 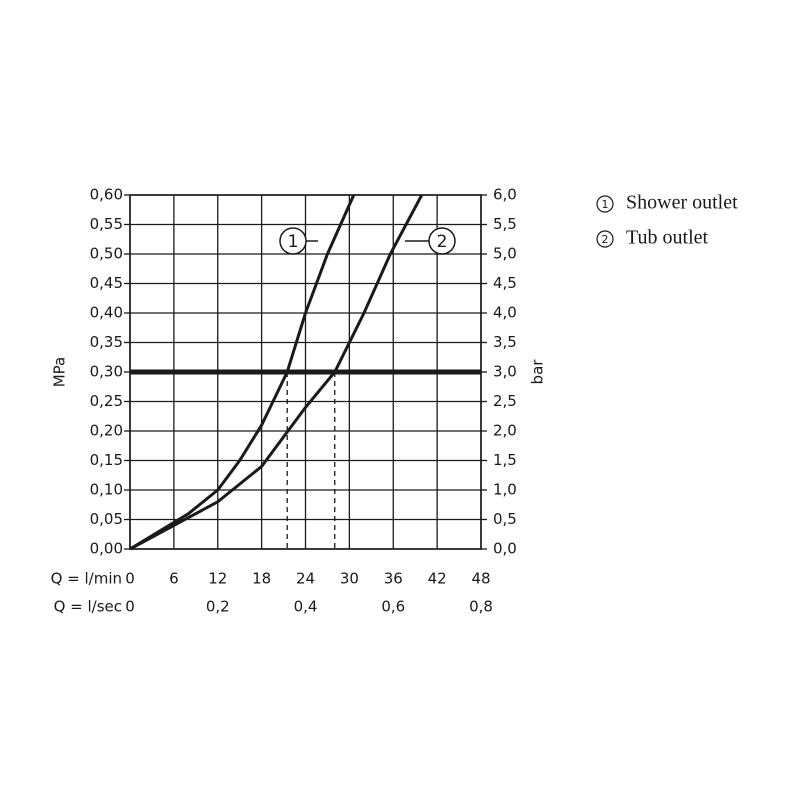 I want to click on legend-label: Tub outlet, so click(x=667, y=238).